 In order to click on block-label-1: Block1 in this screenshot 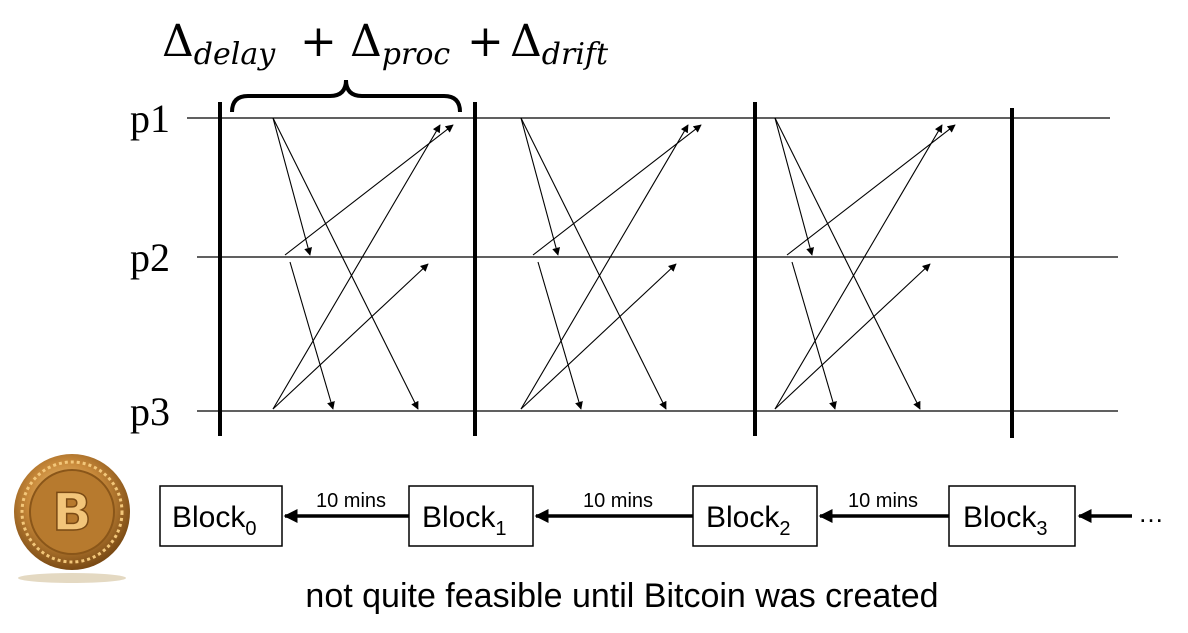, I will do `click(464, 520)`.